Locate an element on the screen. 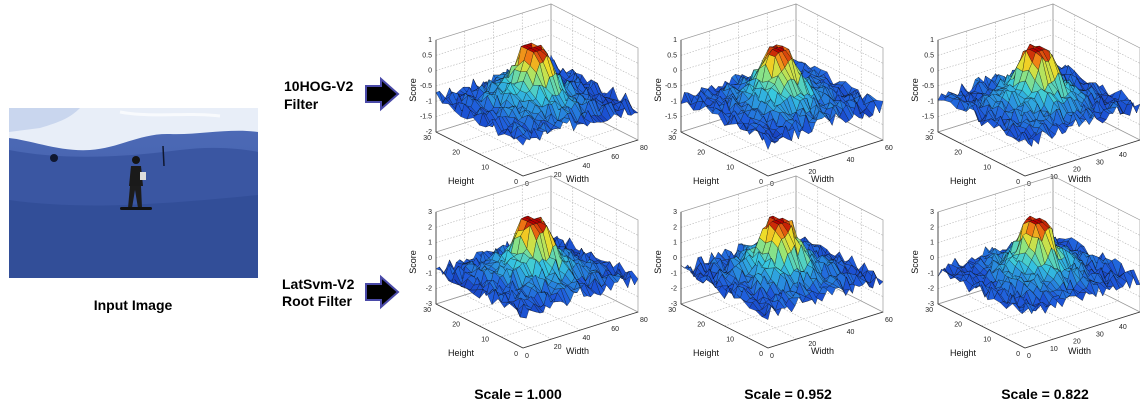 This screenshot has width=1140, height=401. snowboarder is located at coordinates (136, 183).